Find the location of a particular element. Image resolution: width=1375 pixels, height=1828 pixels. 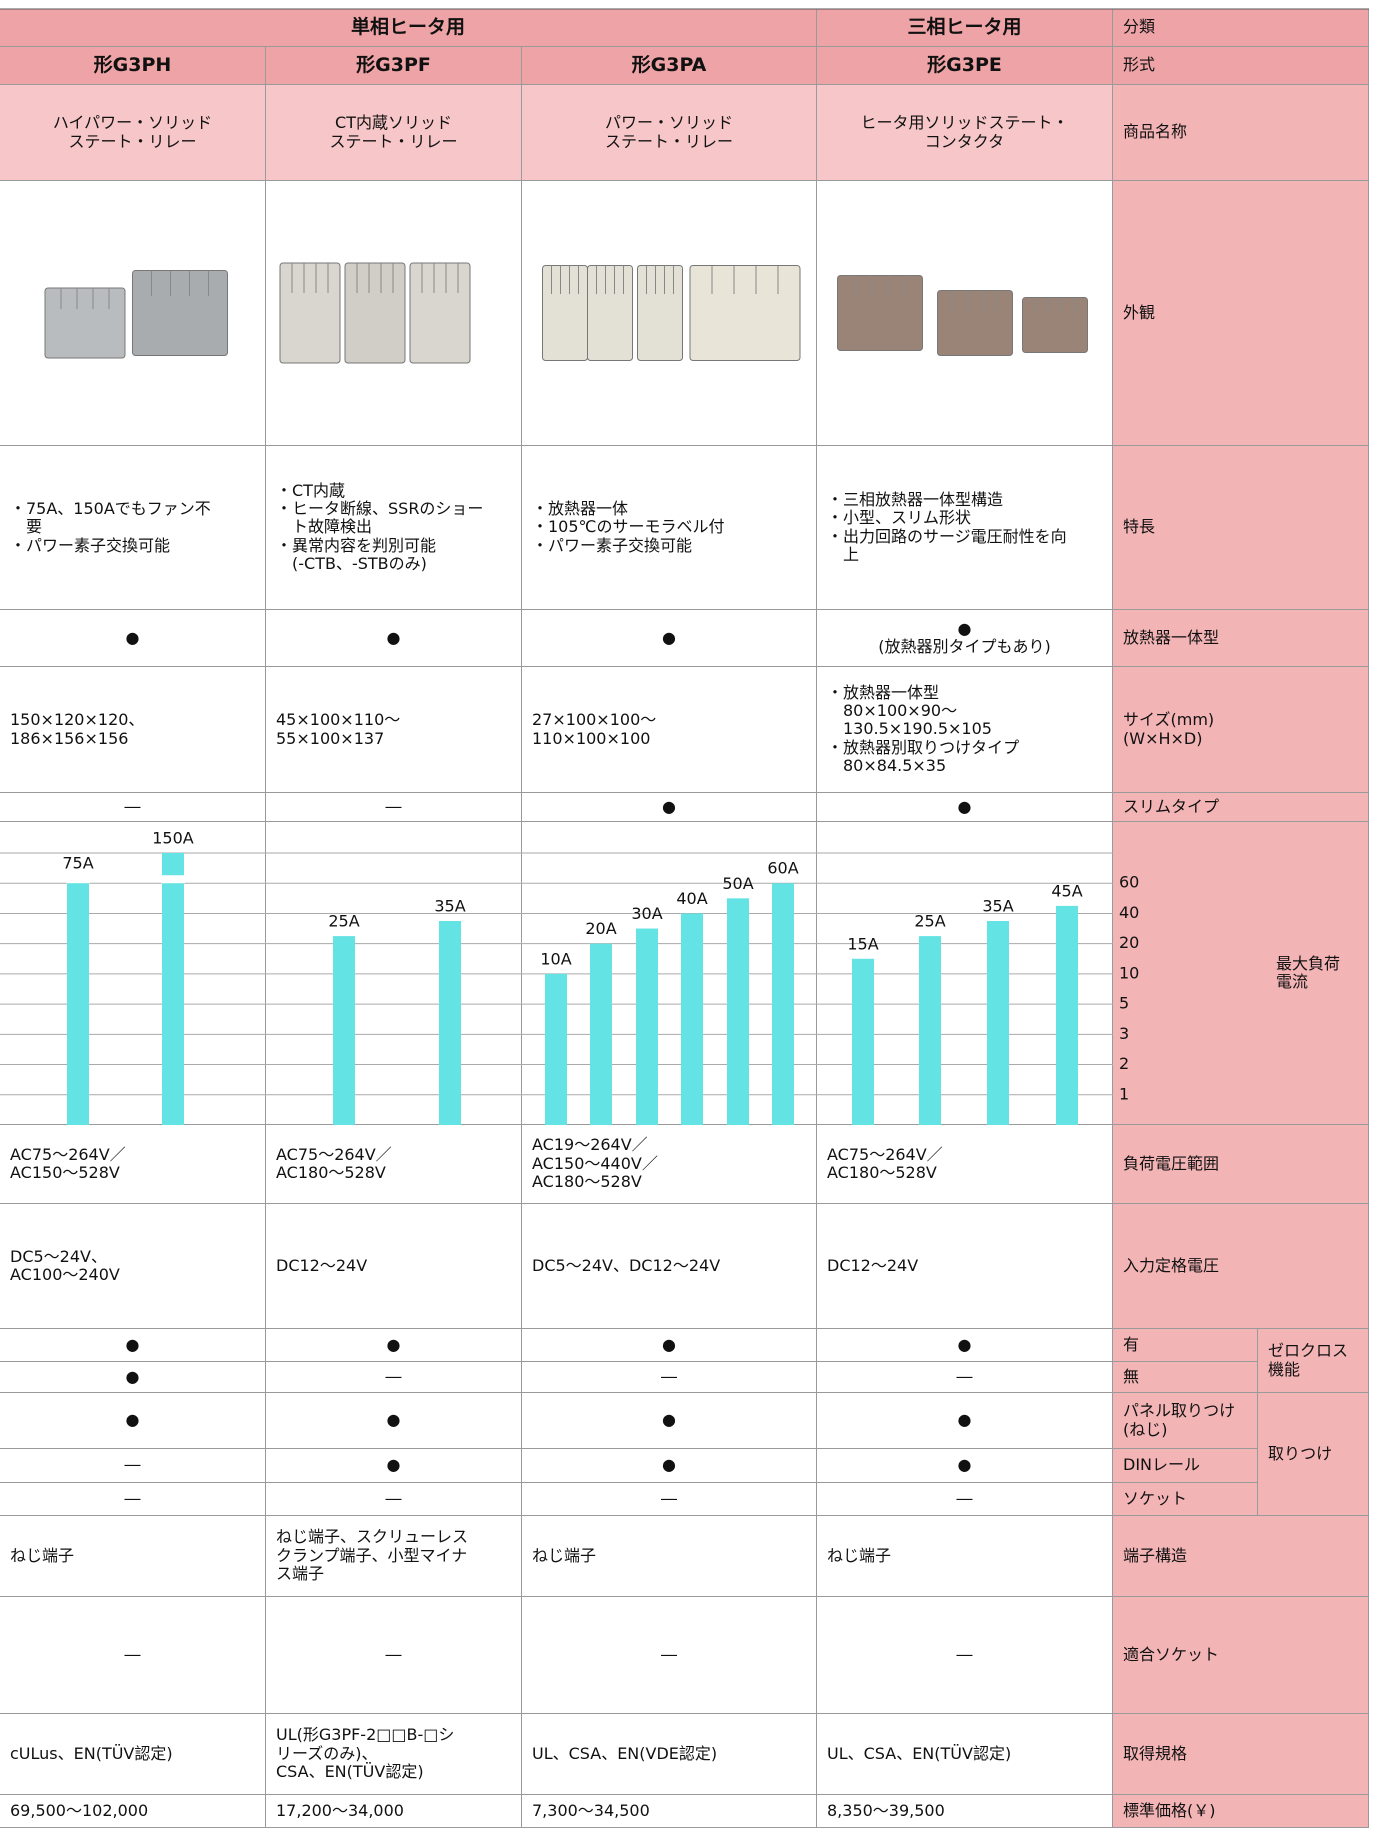

row-sublabel: DINレール is located at coordinates (1185, 1466).